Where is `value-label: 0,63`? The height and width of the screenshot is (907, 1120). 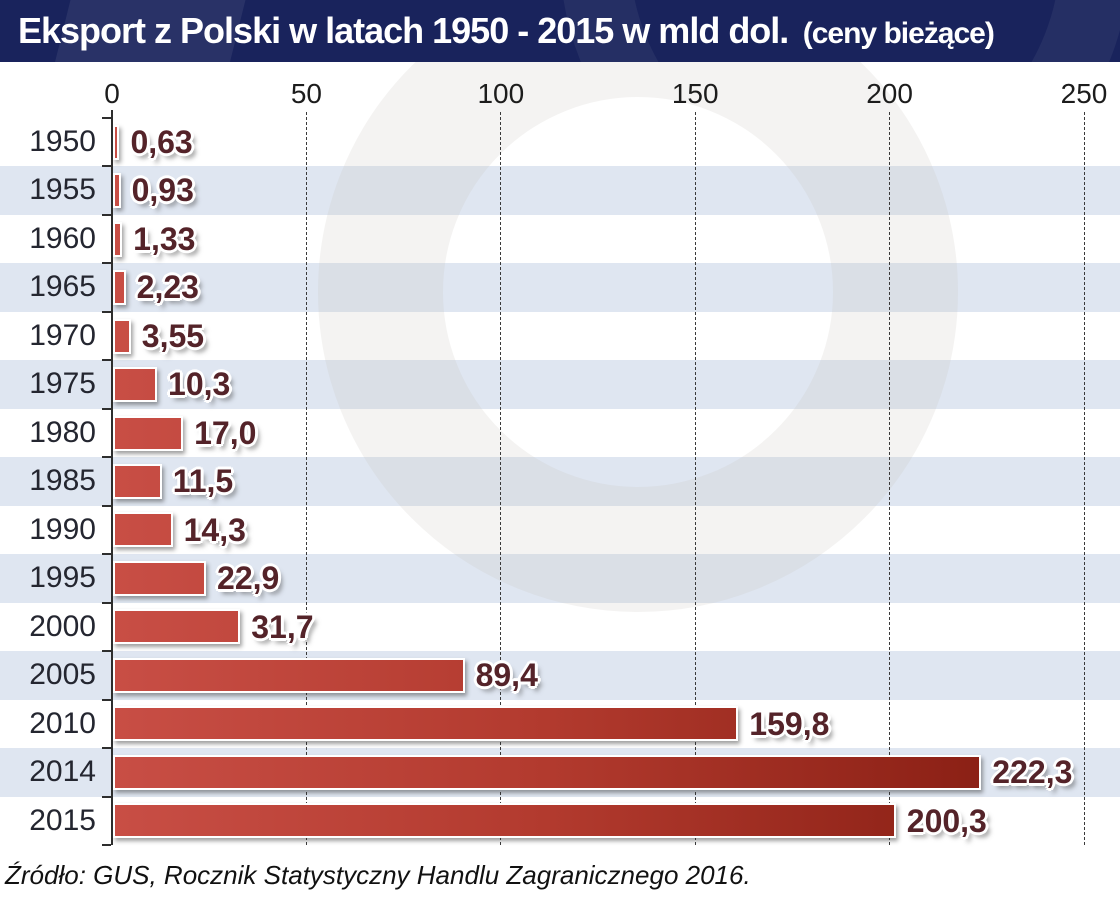
value-label: 0,63 is located at coordinates (161, 142).